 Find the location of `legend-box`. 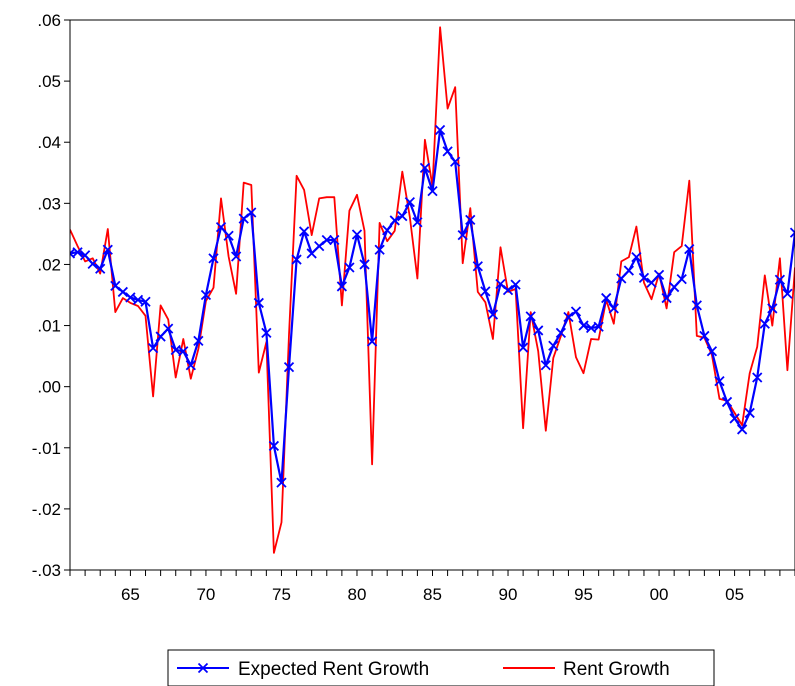

legend-box is located at coordinates (441, 667).